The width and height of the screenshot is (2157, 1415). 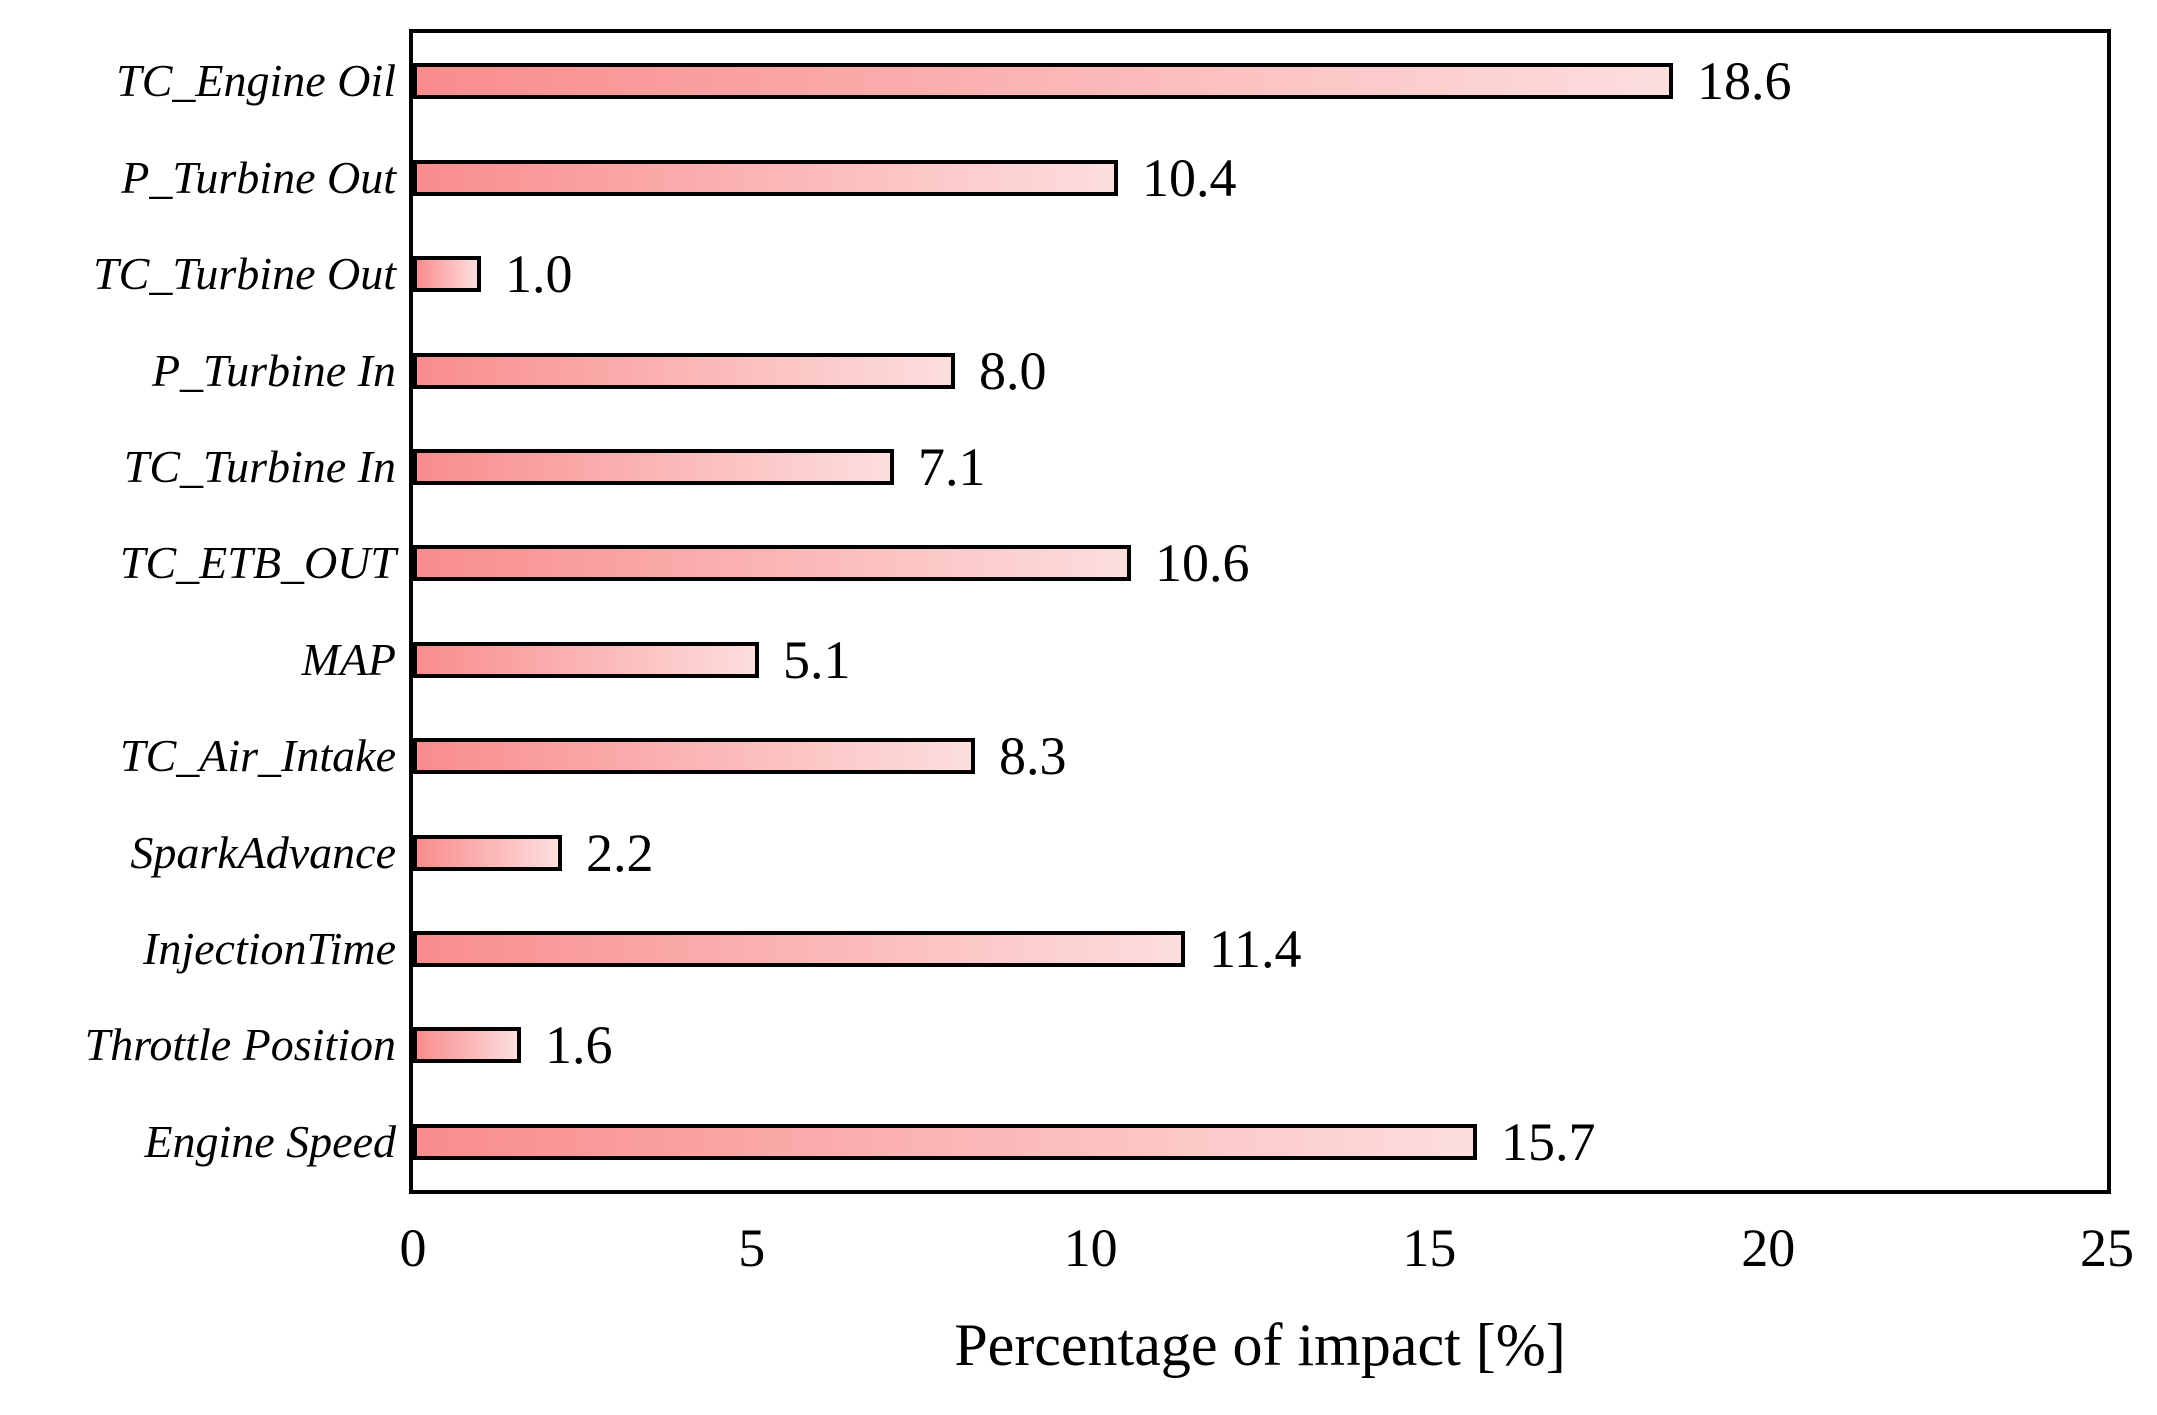 I want to click on category-label: P_Turbine In, so click(x=273, y=370).